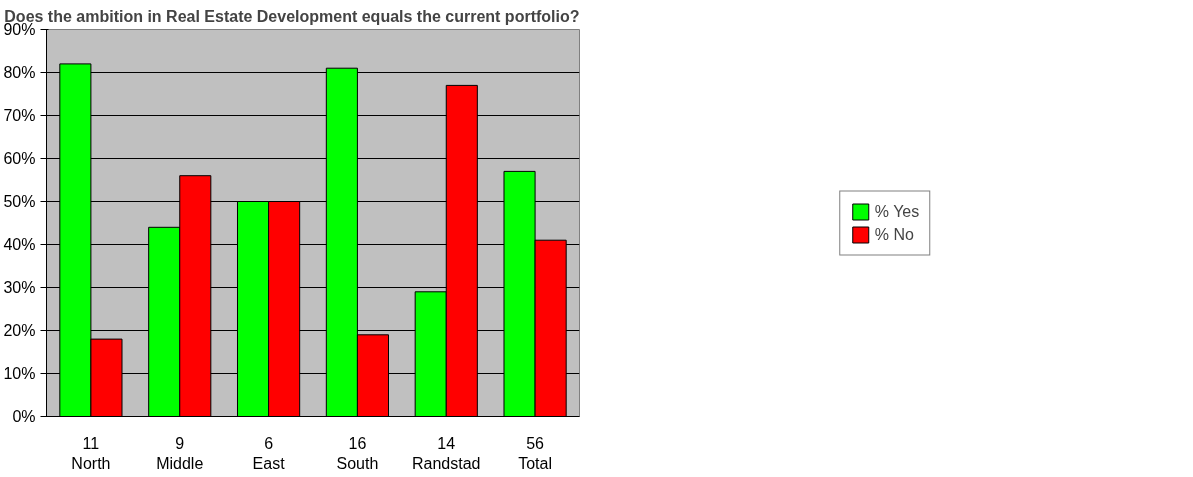 This screenshot has height=477, width=1193. Describe the element at coordinates (446, 453) in the screenshot. I see `x-tick-label: 14 Randstad` at that location.